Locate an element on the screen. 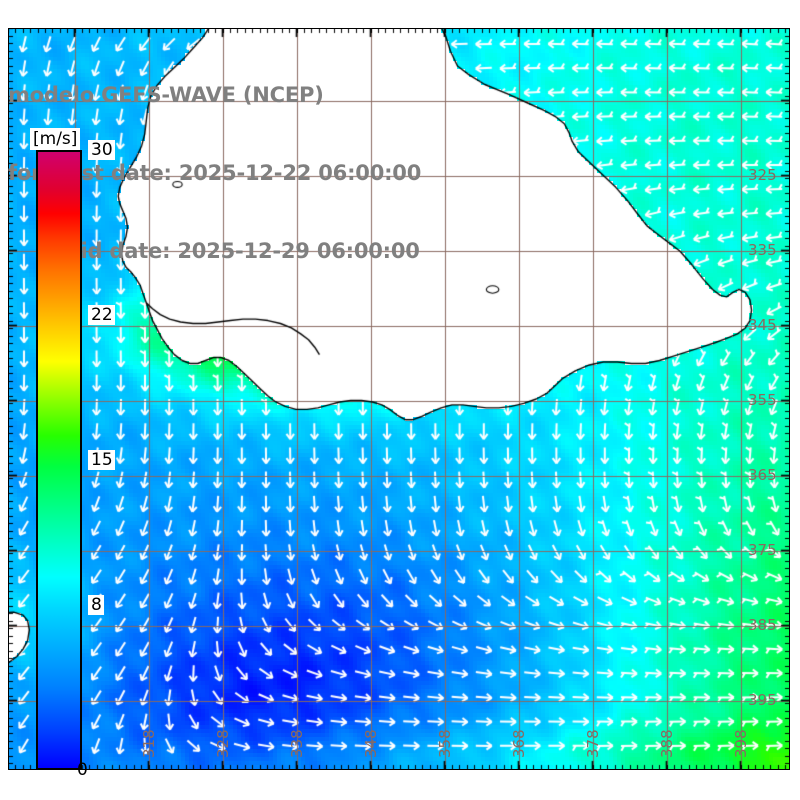 Image resolution: width=800 pixels, height=800 pixels. title-line-valid: valid date: 2025-12-29 06:00:00 is located at coordinates (233, 251).